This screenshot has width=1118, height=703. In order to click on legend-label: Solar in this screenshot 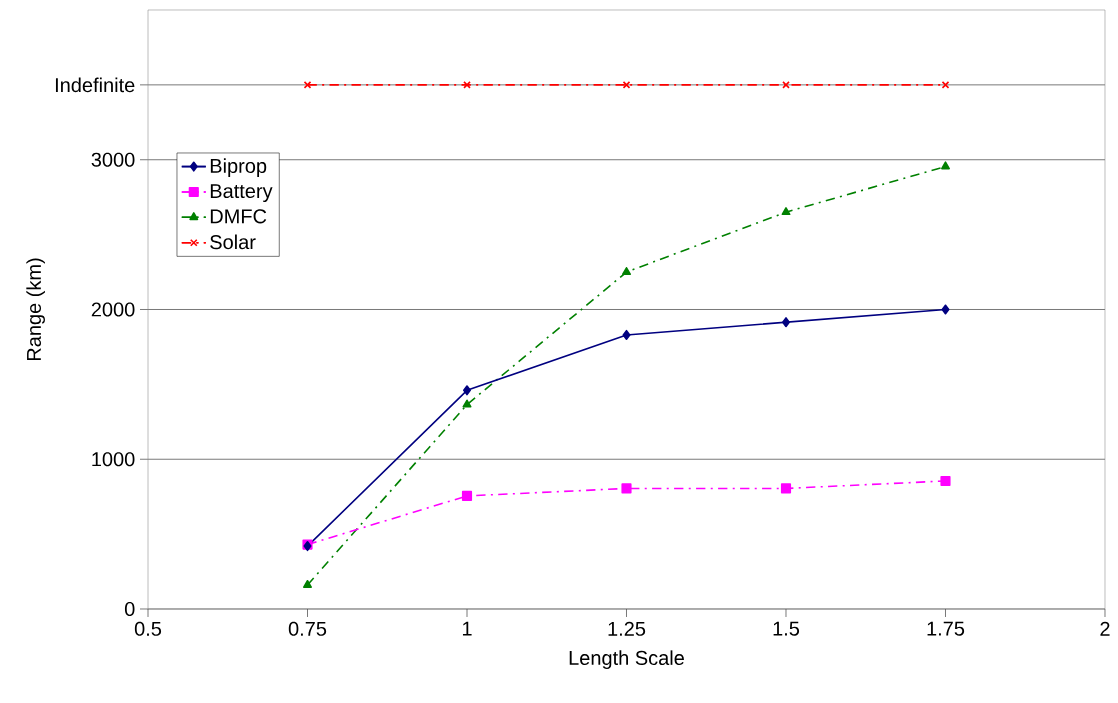, I will do `click(233, 242)`.